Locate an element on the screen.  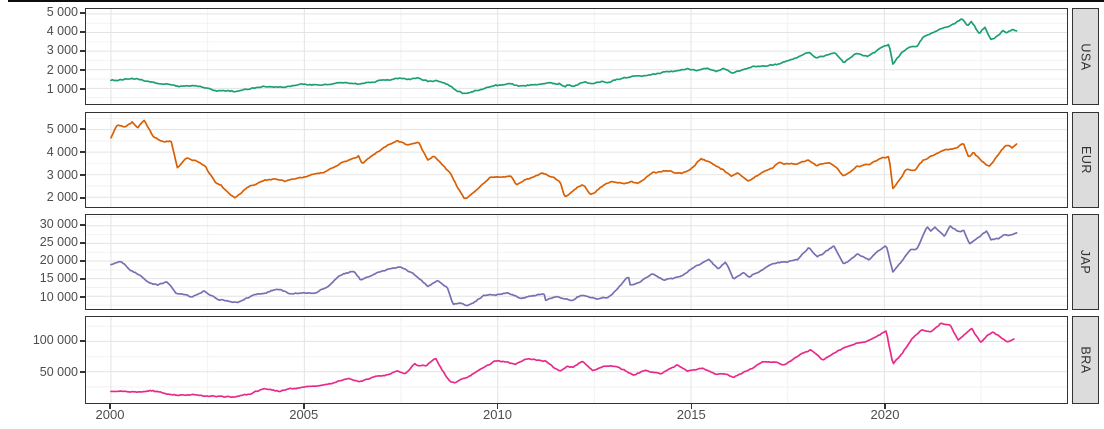
series-line-usa is located at coordinates (564, 56).